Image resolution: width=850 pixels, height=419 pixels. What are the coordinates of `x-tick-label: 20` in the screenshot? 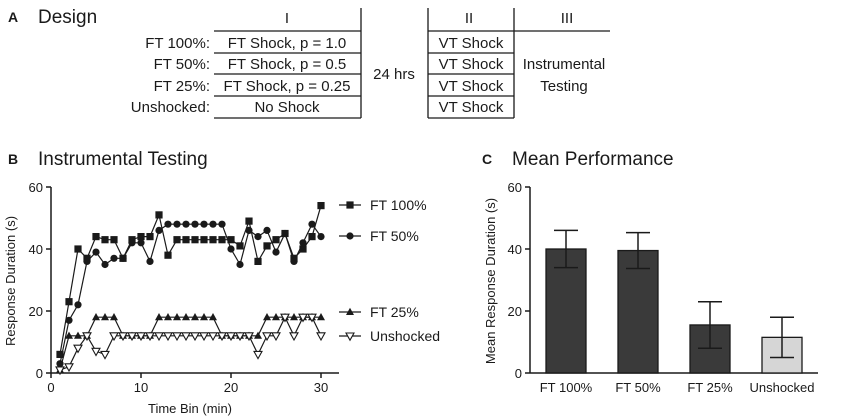 It's located at (231, 387).